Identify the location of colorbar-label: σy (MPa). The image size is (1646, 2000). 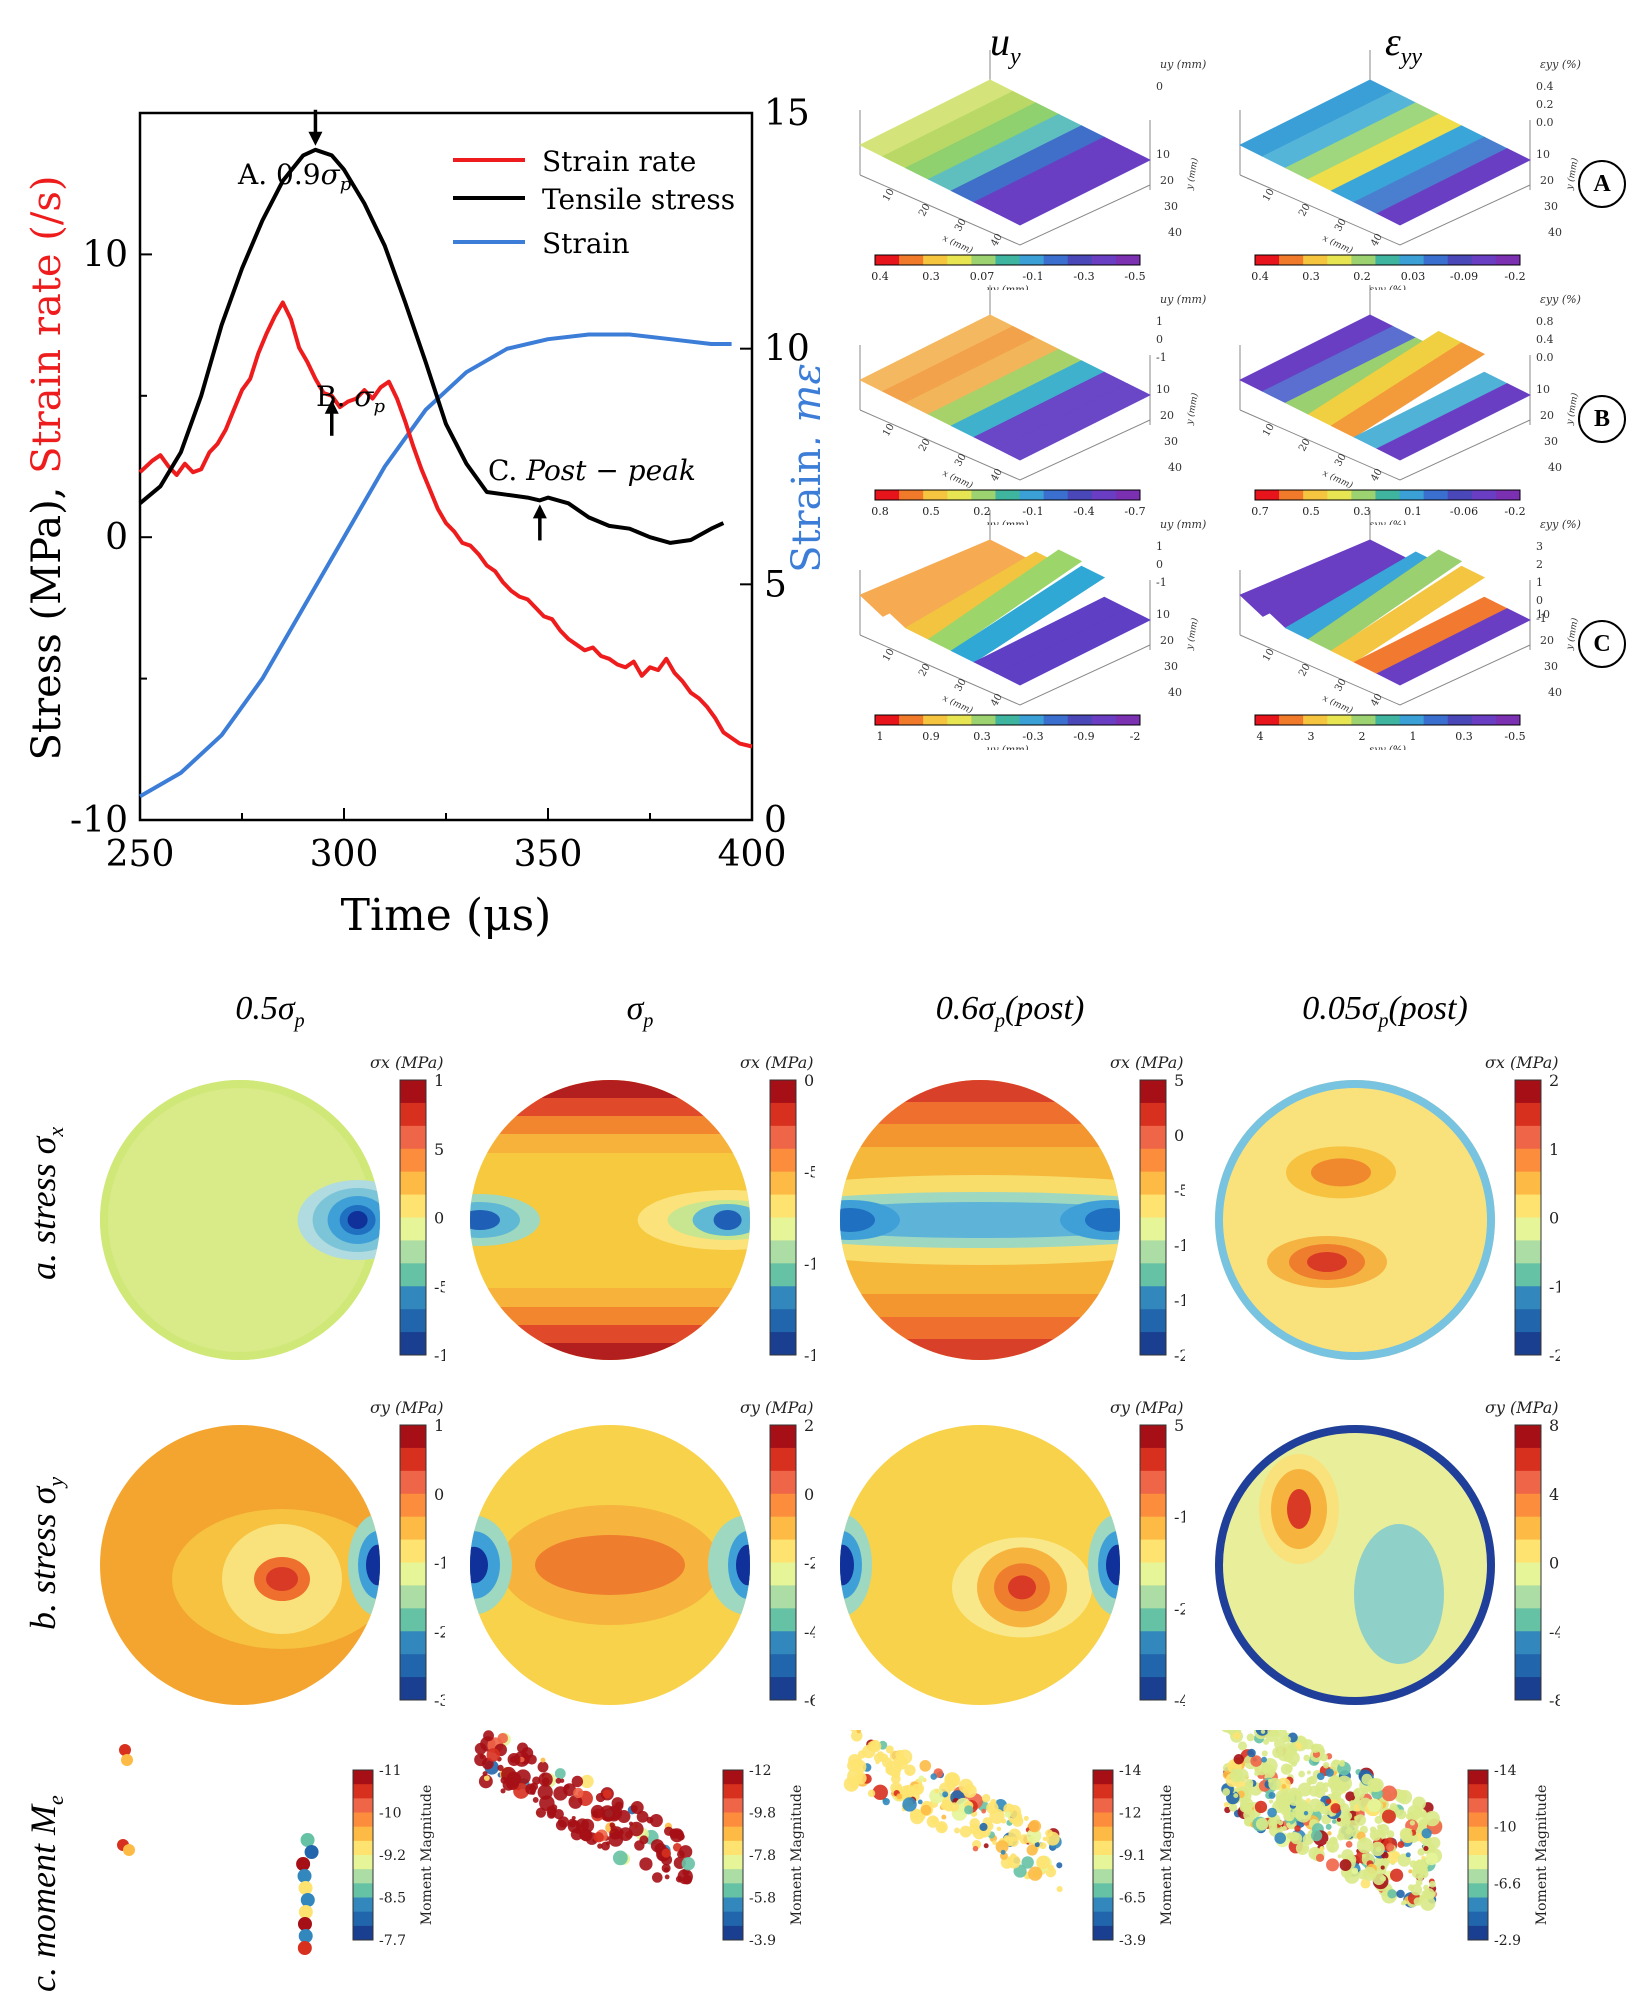
(1522, 1407).